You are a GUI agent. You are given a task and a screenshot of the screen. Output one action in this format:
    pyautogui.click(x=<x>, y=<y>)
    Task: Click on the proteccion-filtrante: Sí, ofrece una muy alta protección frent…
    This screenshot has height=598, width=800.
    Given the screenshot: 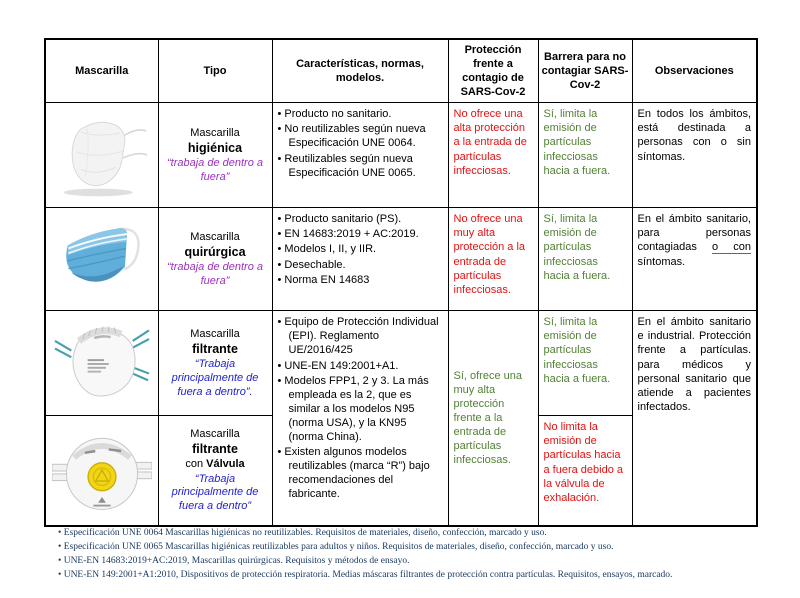 What is the action you would take?
    pyautogui.click(x=493, y=418)
    